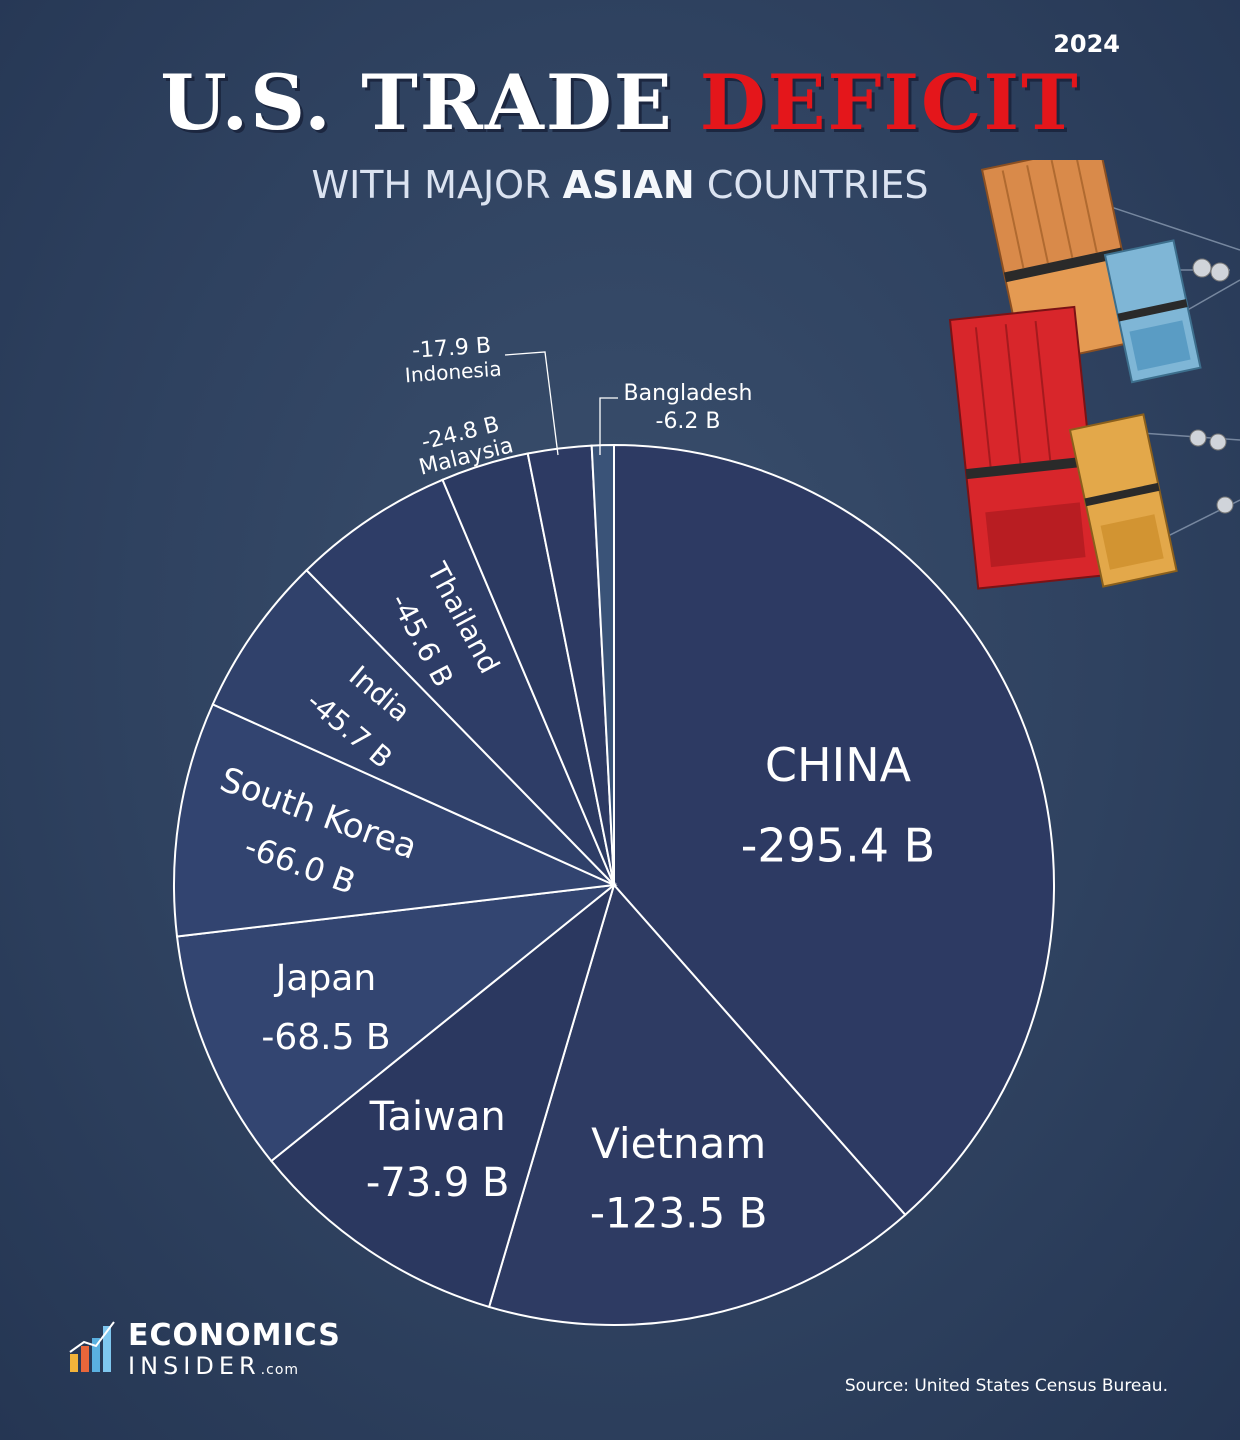  Describe the element at coordinates (325, 978) in the screenshot. I see `slice-name-label: Japan` at that location.